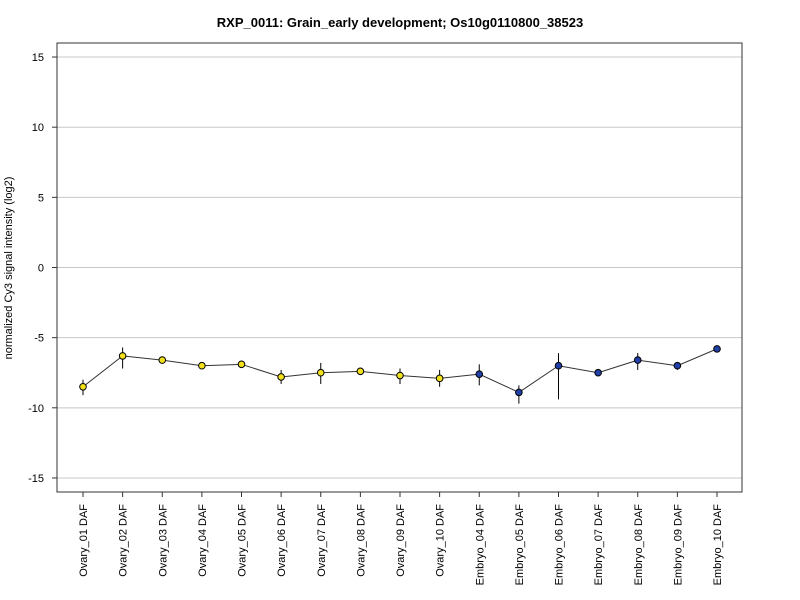 The width and height of the screenshot is (800, 600). What do you see at coordinates (163, 540) in the screenshot?
I see `x-tick-label: Ovary_03 DAF` at bounding box center [163, 540].